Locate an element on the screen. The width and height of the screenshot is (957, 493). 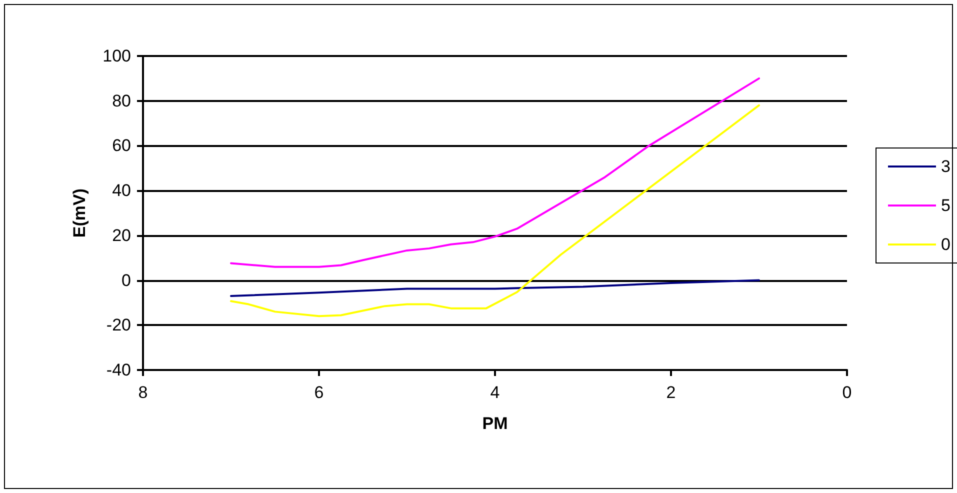
y-tick-label: 0 is located at coordinates (126, 280).